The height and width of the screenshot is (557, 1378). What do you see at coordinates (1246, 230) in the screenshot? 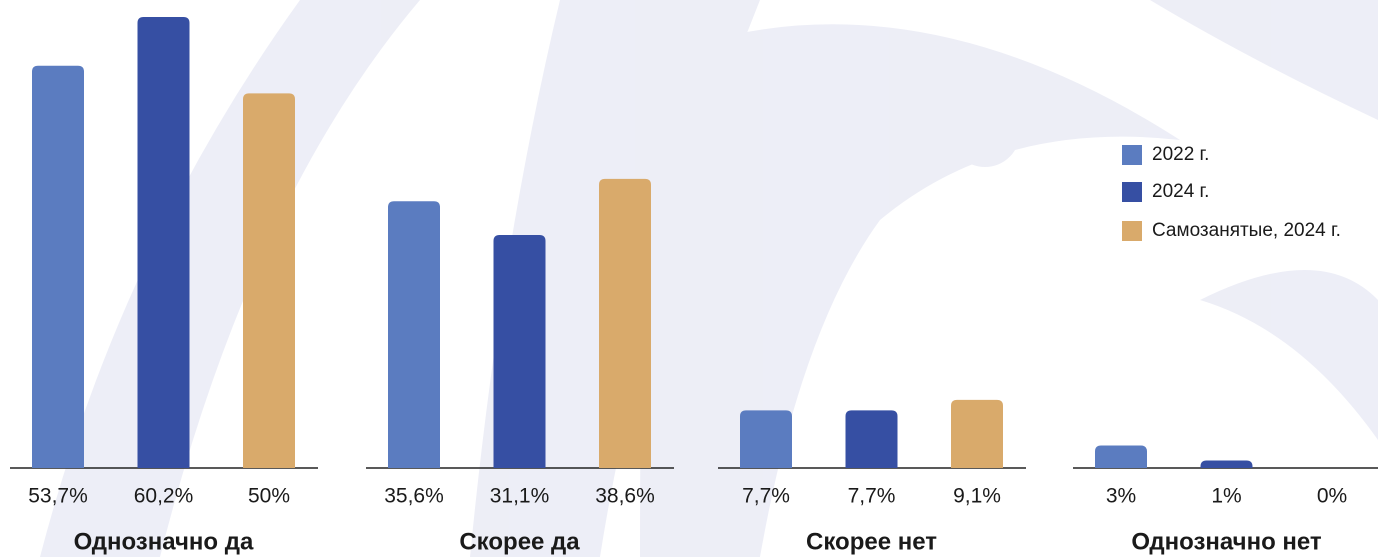
I see `legend-label: Самозанятые, 2024 г.` at bounding box center [1246, 230].